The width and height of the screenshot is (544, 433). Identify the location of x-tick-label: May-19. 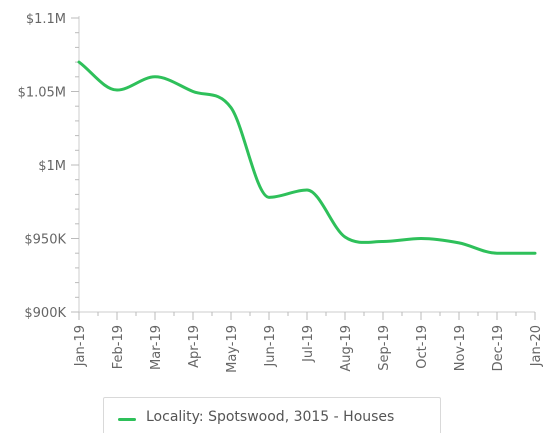
(232, 349).